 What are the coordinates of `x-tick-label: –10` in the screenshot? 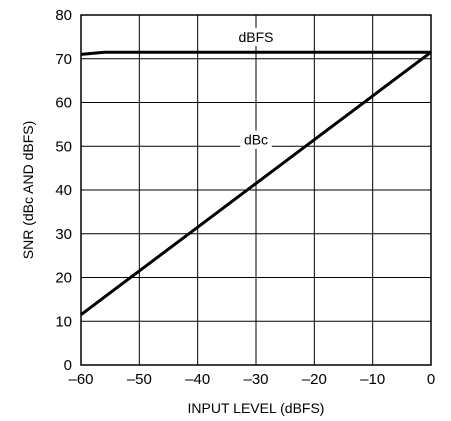 It's located at (372, 379).